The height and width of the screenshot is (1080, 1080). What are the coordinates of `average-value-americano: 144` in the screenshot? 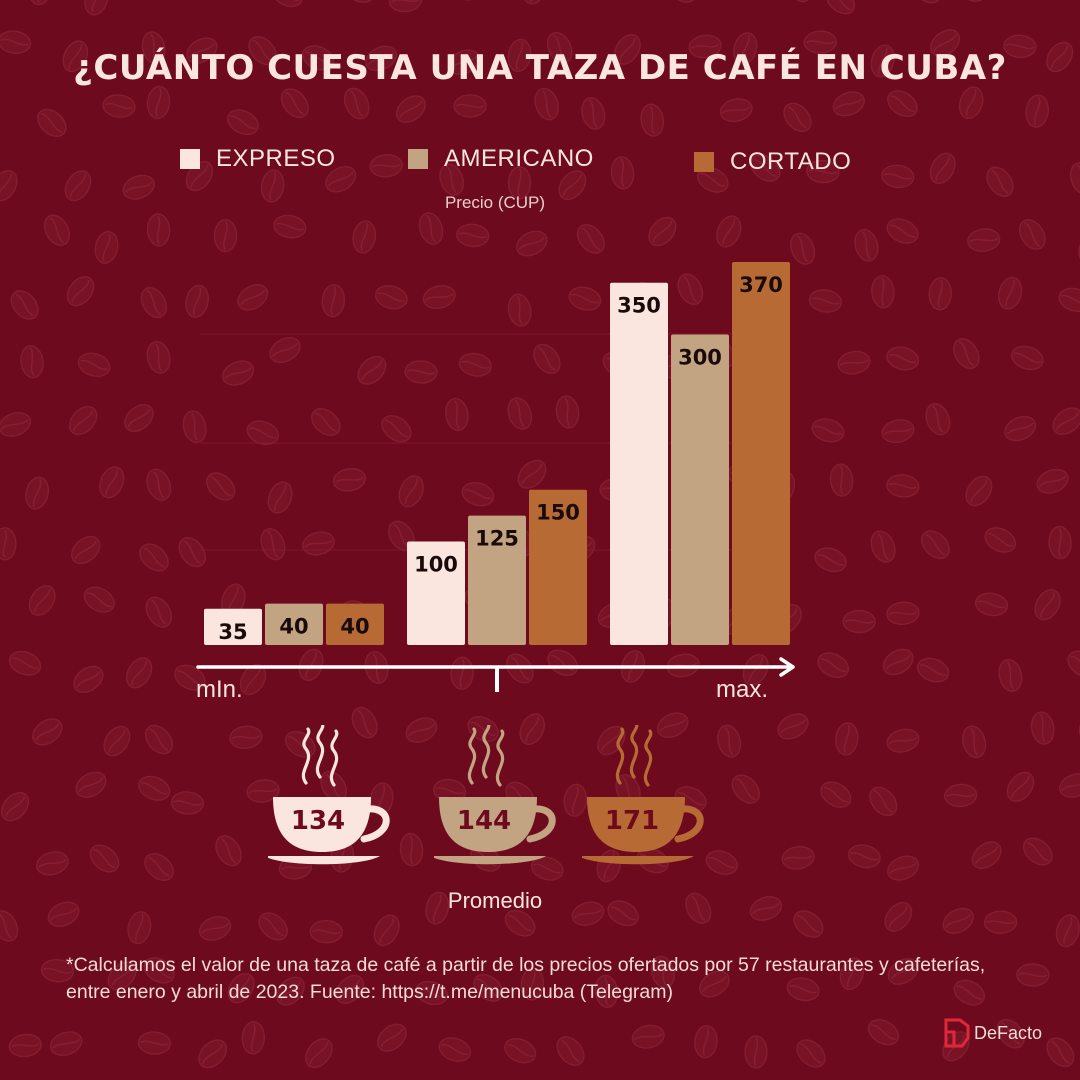 It's located at (484, 821).